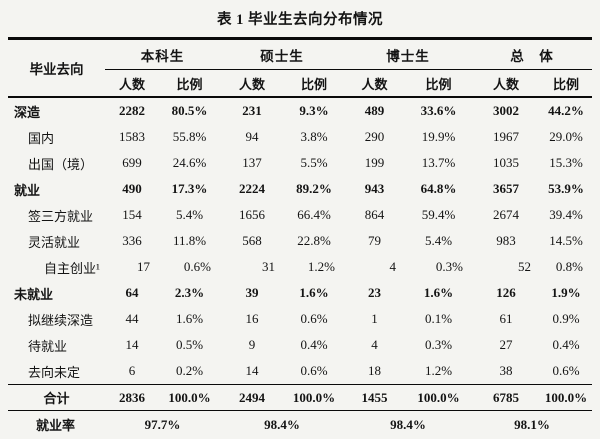 The height and width of the screenshot is (439, 600). What do you see at coordinates (132, 136) in the screenshot?
I see `cell-value: 1583` at bounding box center [132, 136].